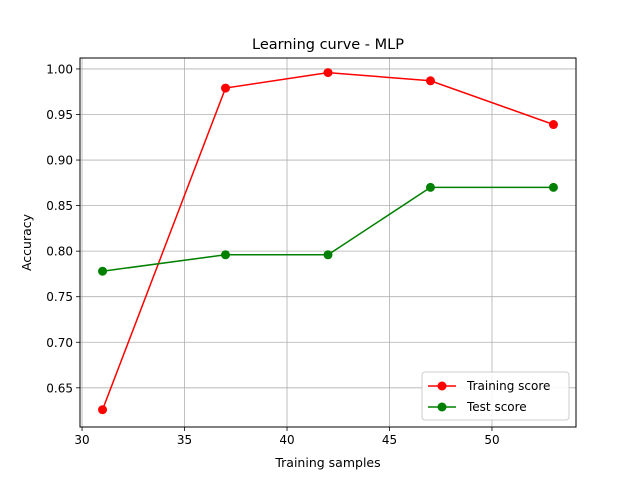 This screenshot has width=640, height=480. What do you see at coordinates (389, 440) in the screenshot?
I see `x-tick-label: 45` at bounding box center [389, 440].